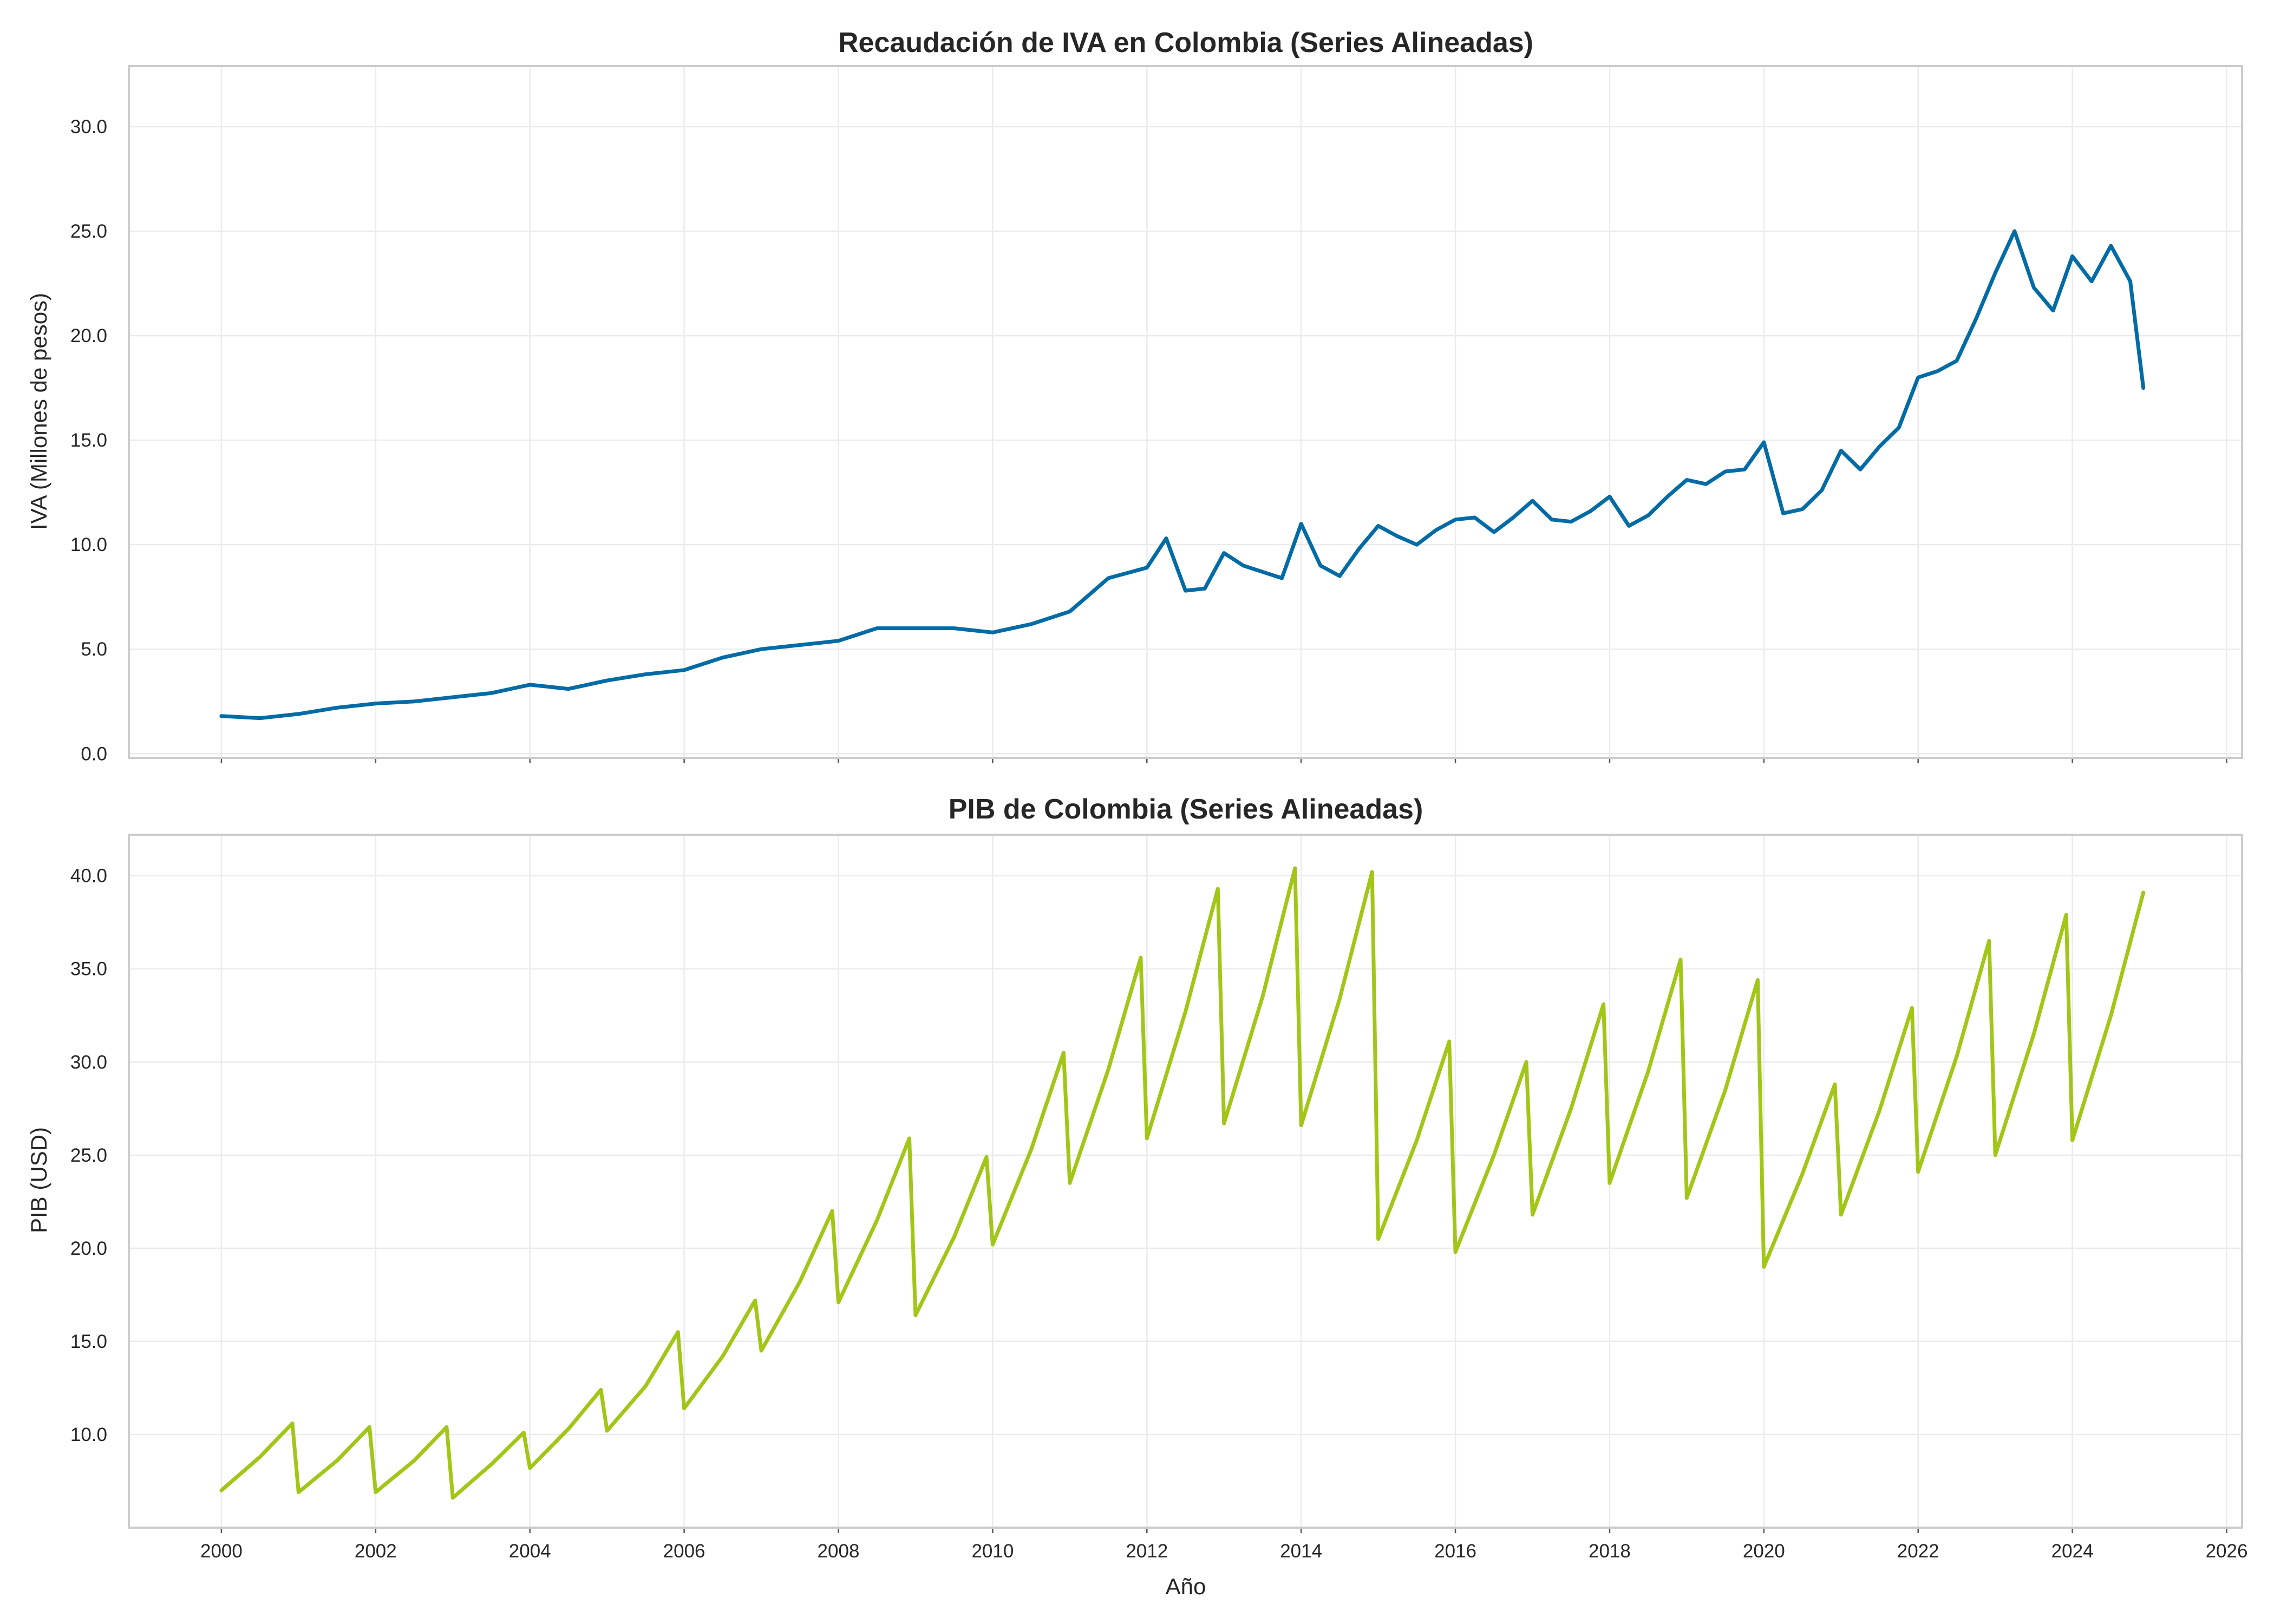  What do you see at coordinates (89, 231) in the screenshot?
I see `iva-y-tick-label: 25.0` at bounding box center [89, 231].